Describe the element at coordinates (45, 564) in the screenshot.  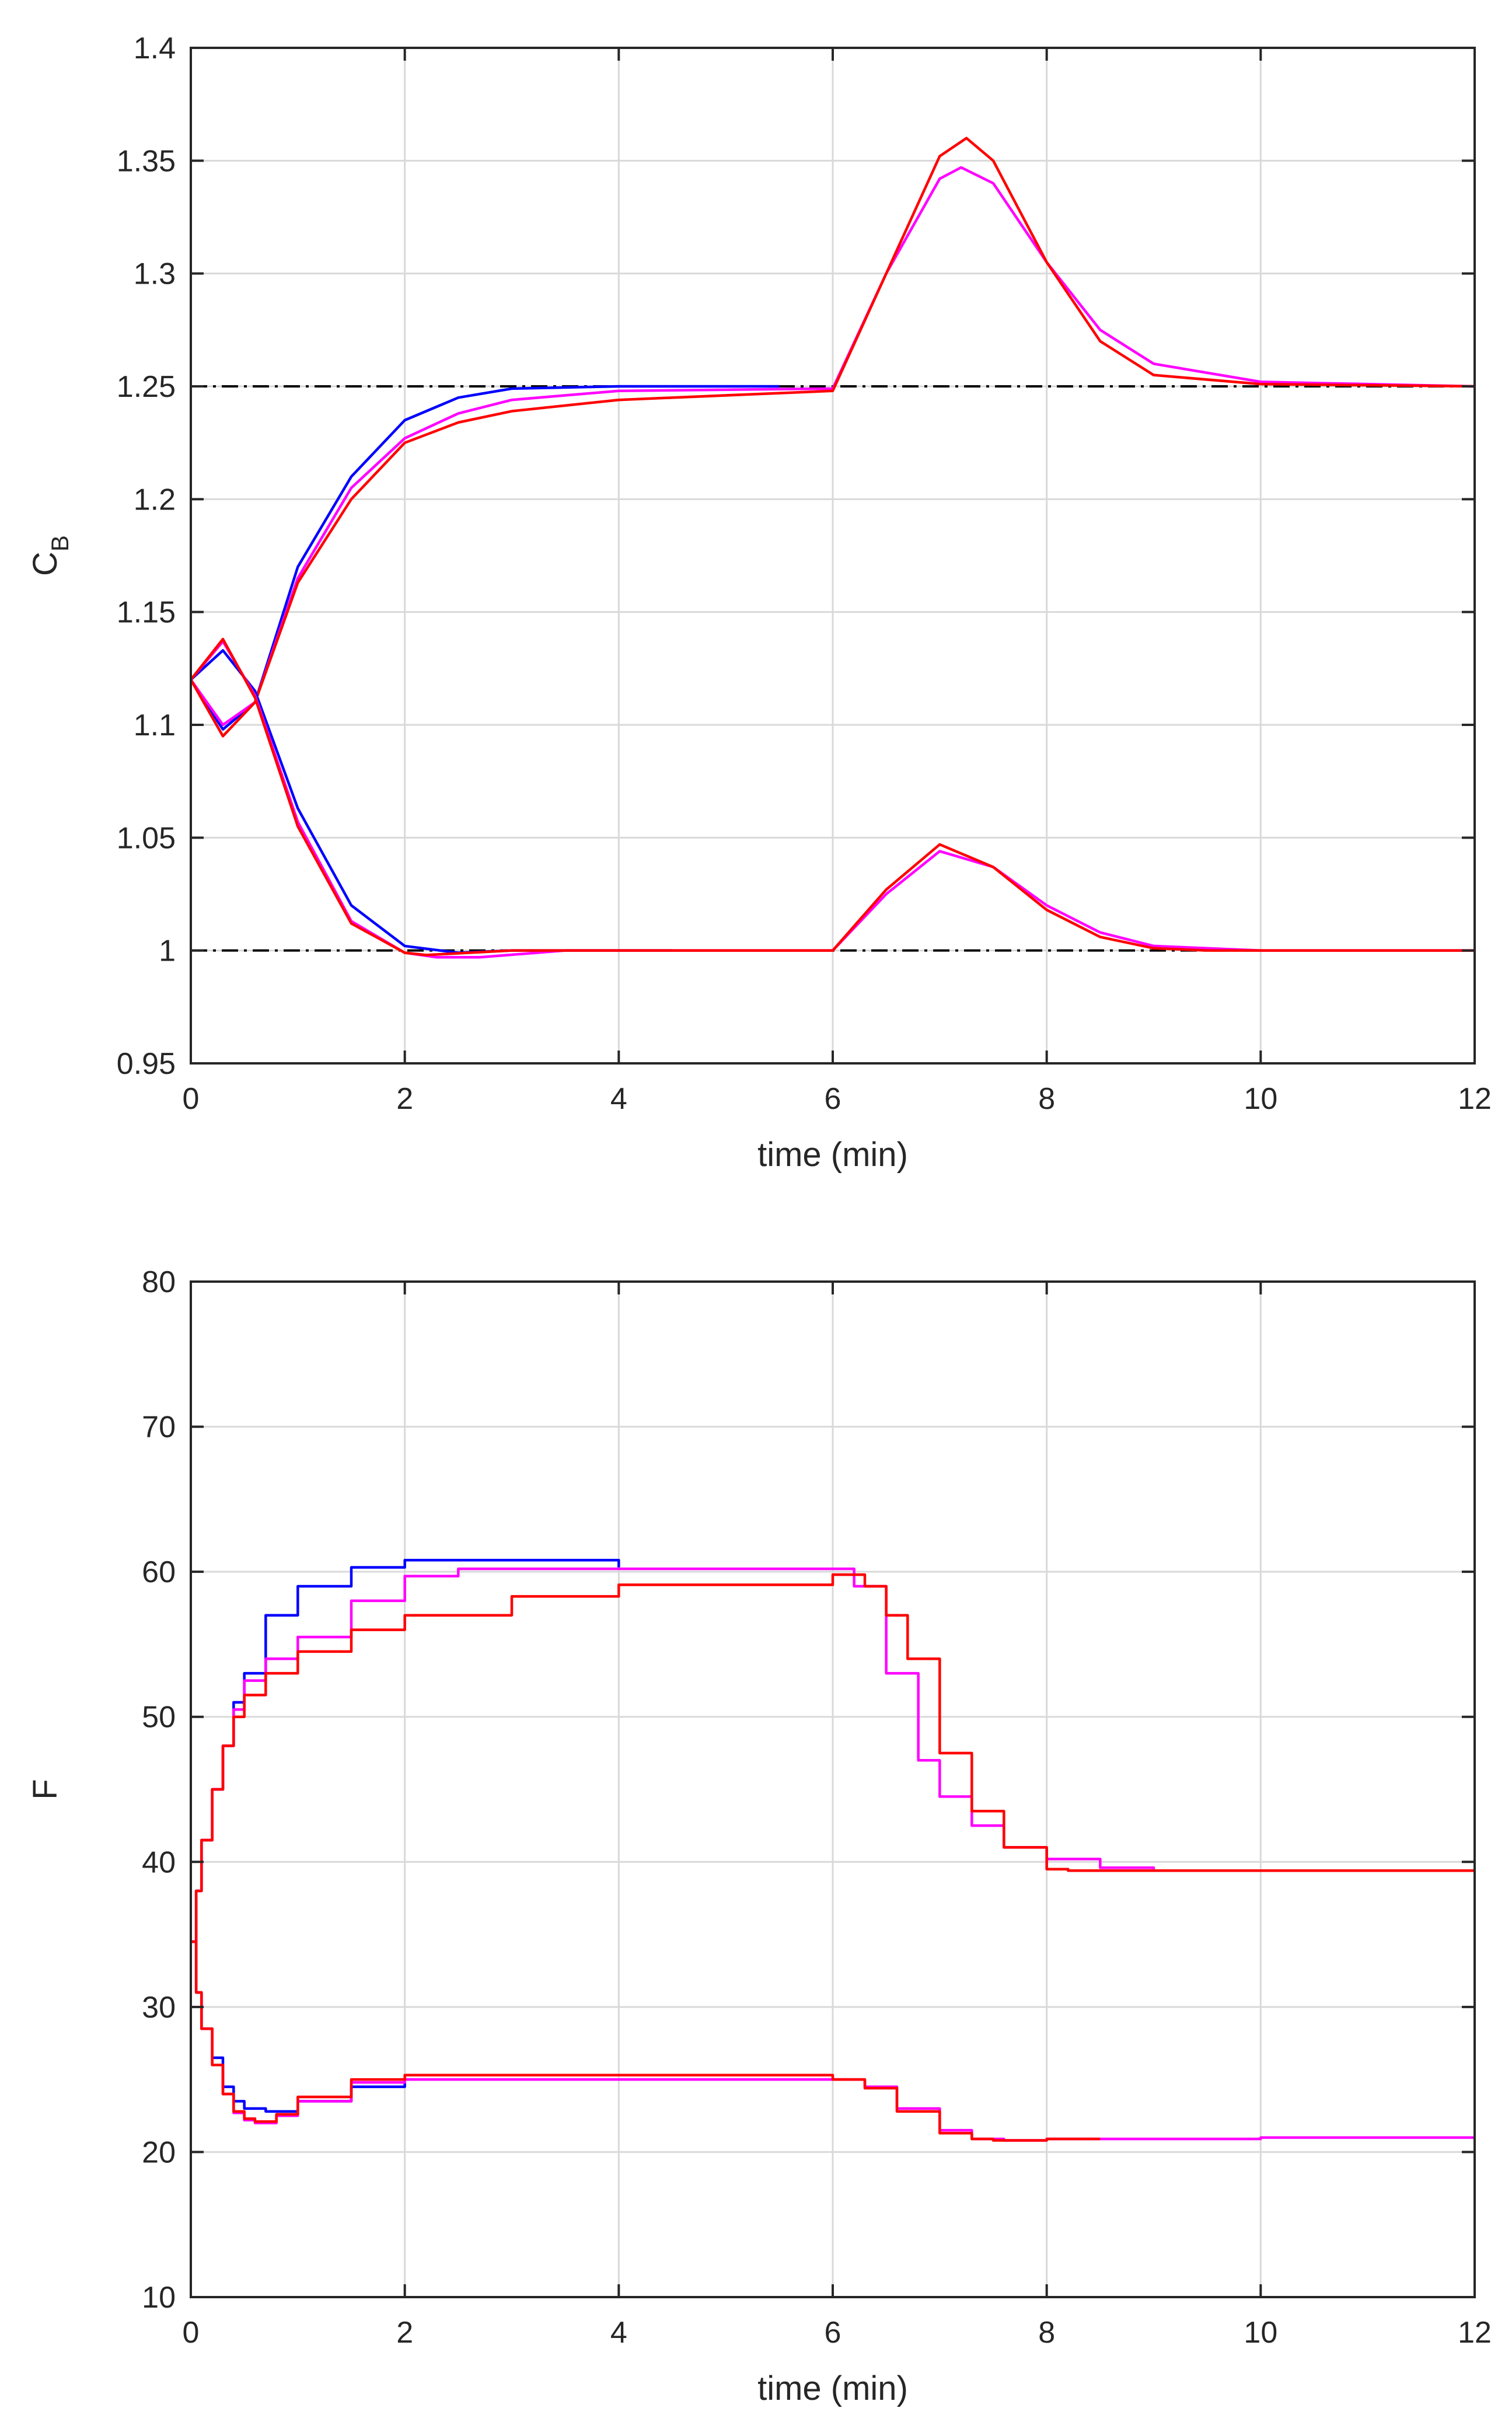
I see `y-axis-label-main: C` at that location.